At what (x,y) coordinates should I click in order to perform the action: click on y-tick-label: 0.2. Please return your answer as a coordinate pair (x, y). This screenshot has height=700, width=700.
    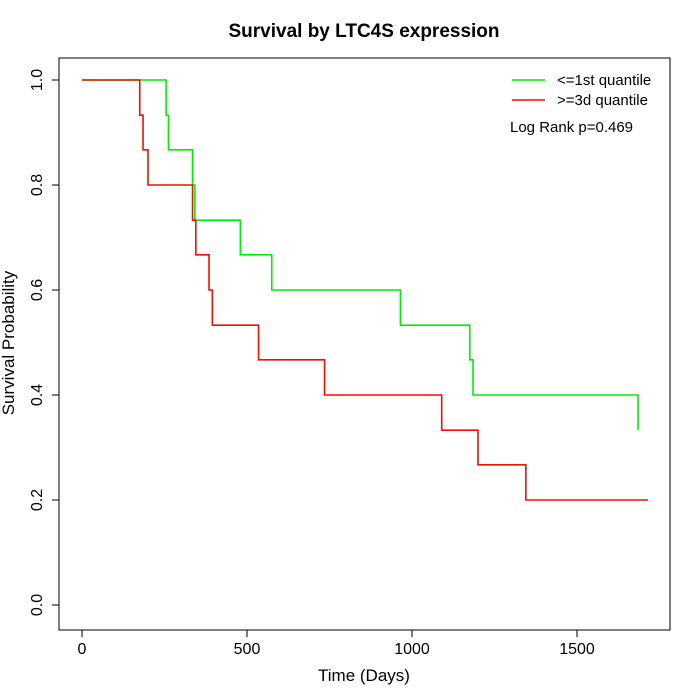
    Looking at the image, I should click on (37, 500).